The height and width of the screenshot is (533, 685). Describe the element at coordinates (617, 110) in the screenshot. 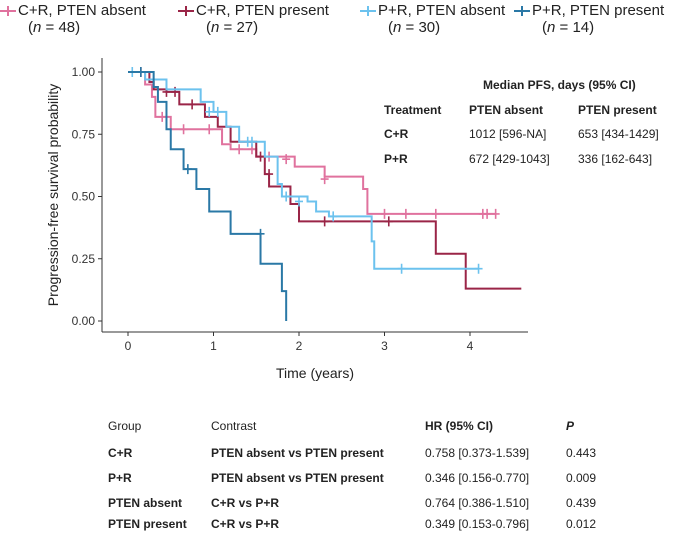

I see `median-header-present: PTEN present` at that location.